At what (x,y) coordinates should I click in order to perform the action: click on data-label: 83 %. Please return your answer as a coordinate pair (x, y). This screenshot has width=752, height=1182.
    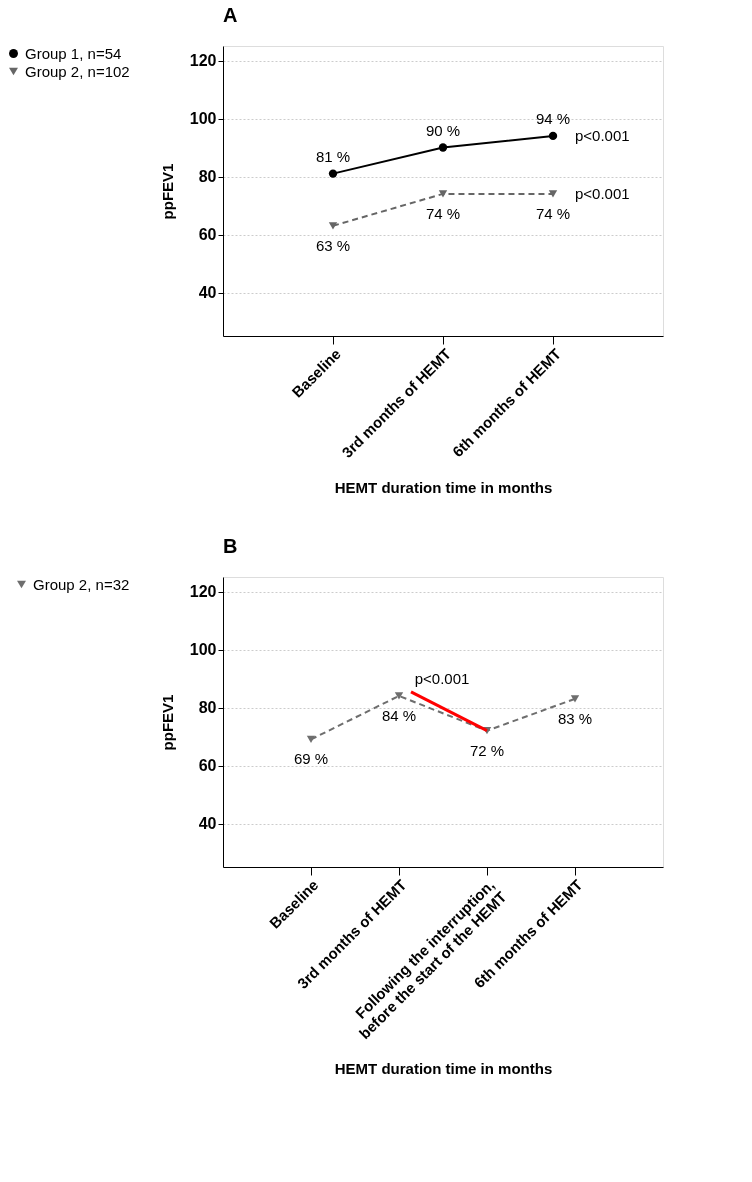
    Looking at the image, I should click on (575, 718).